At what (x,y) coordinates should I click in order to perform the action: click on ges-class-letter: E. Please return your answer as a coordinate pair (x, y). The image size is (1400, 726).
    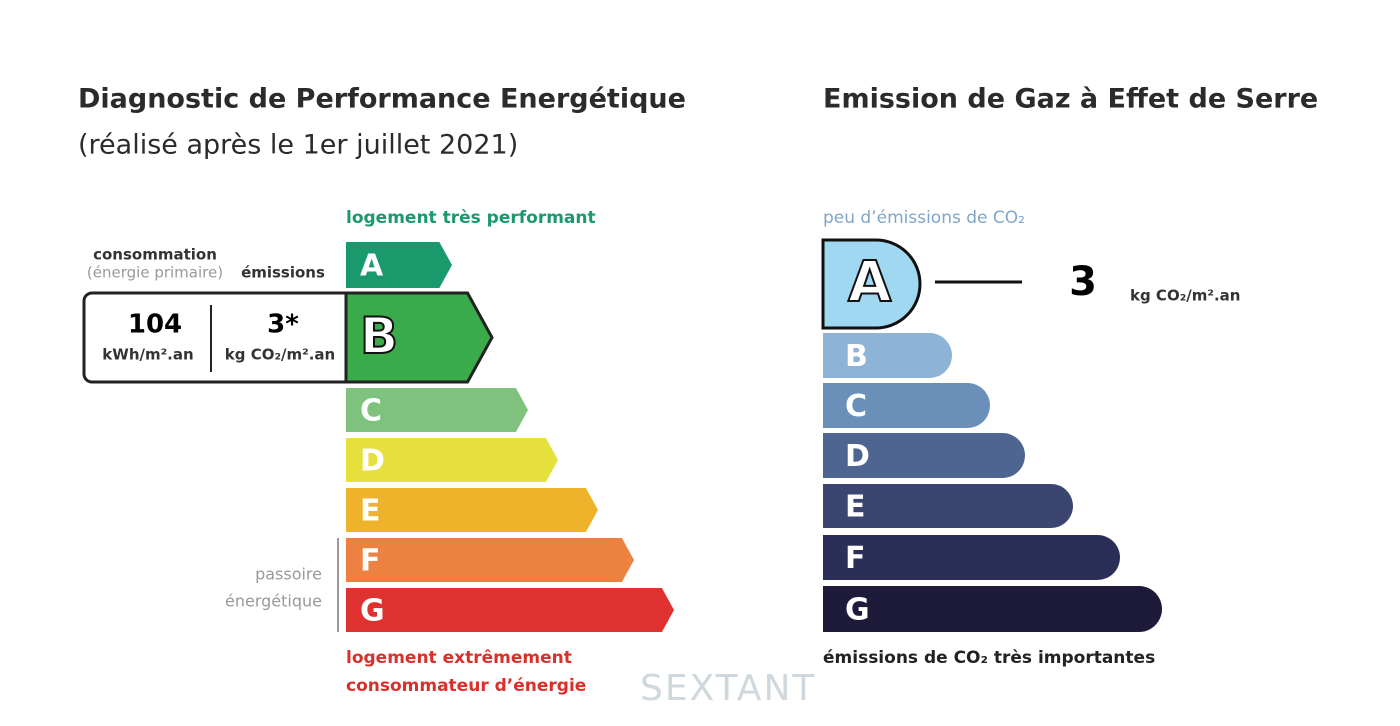
    Looking at the image, I should click on (855, 507).